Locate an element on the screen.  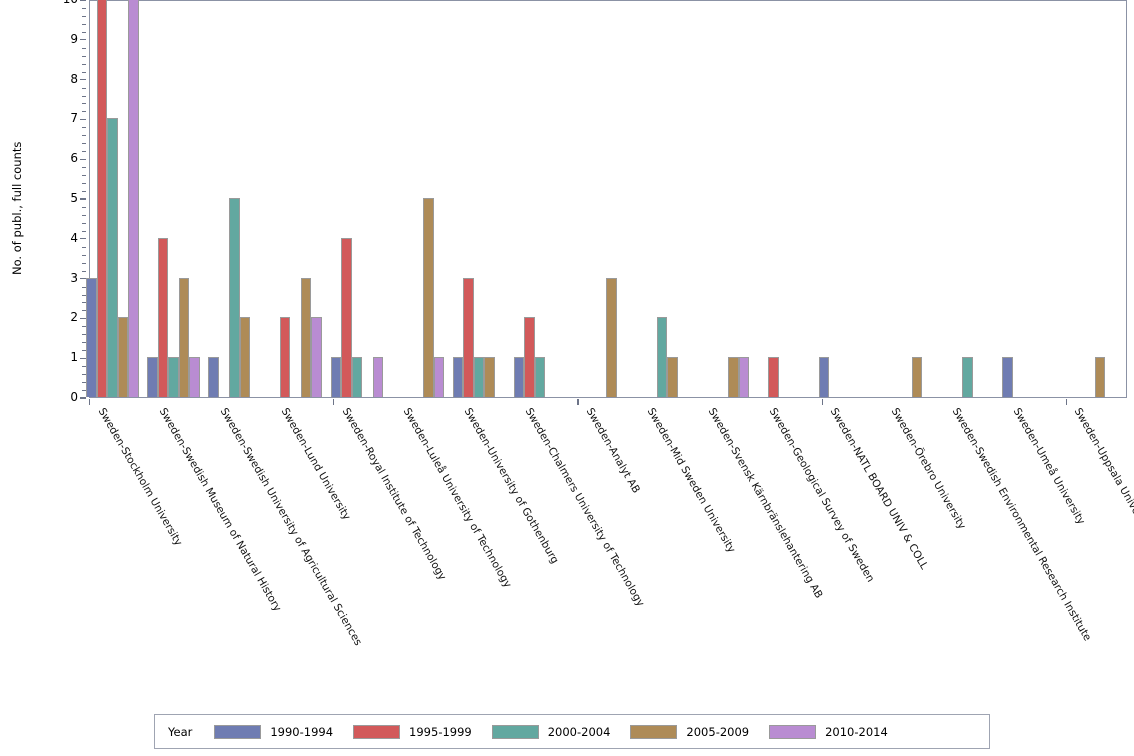
y-tick-label: 8 is located at coordinates (74, 78).